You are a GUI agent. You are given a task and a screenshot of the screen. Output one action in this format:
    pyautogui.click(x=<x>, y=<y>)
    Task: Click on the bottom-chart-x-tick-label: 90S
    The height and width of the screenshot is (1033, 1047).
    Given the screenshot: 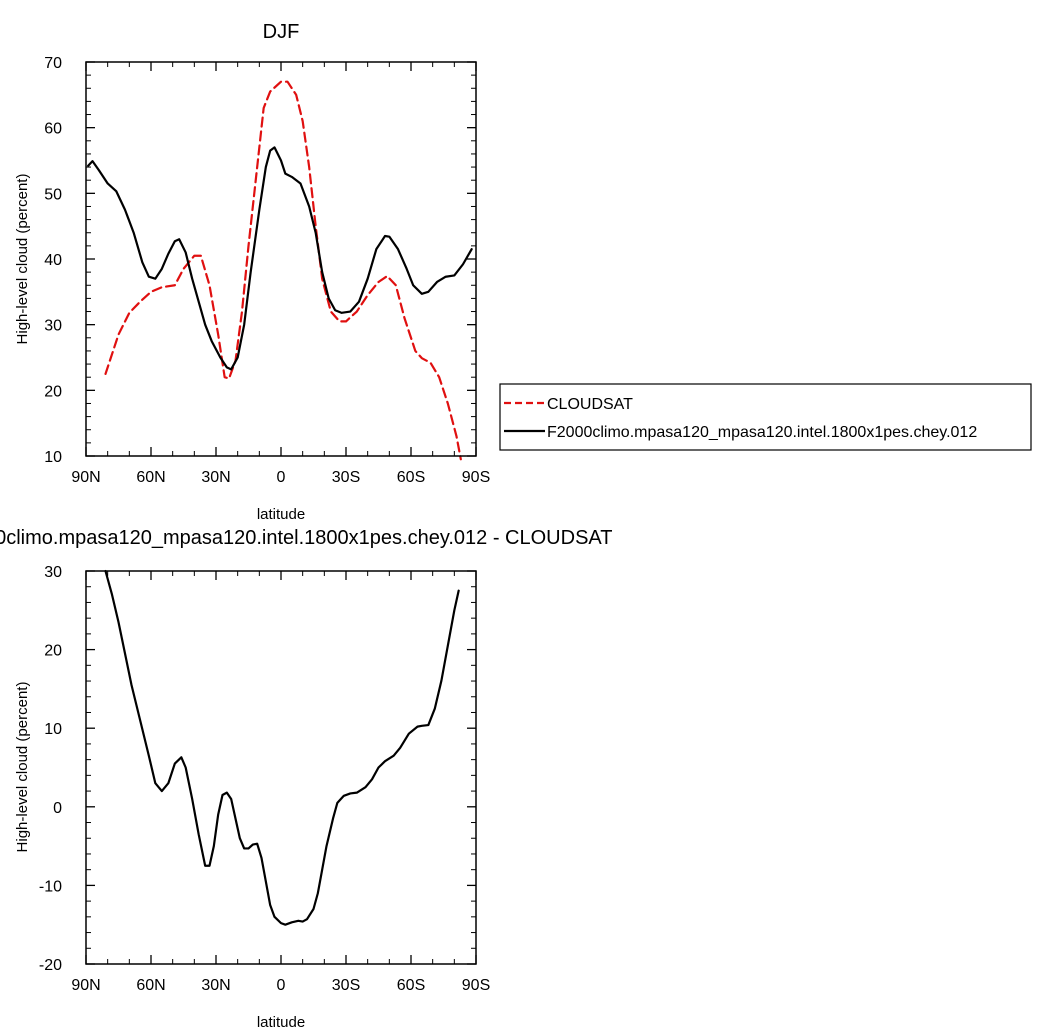 What is the action you would take?
    pyautogui.click(x=476, y=985)
    